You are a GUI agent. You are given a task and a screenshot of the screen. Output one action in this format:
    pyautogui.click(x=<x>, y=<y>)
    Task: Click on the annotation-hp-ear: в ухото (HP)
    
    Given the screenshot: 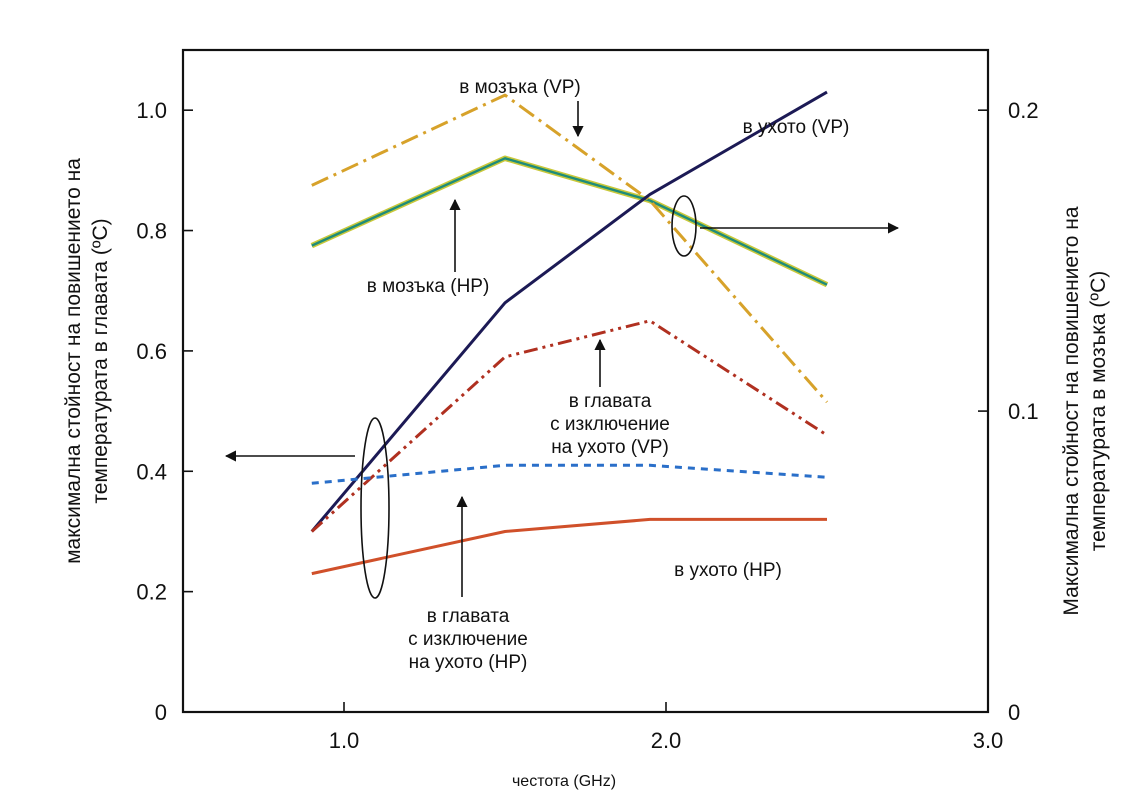 What is the action you would take?
    pyautogui.click(x=728, y=570)
    